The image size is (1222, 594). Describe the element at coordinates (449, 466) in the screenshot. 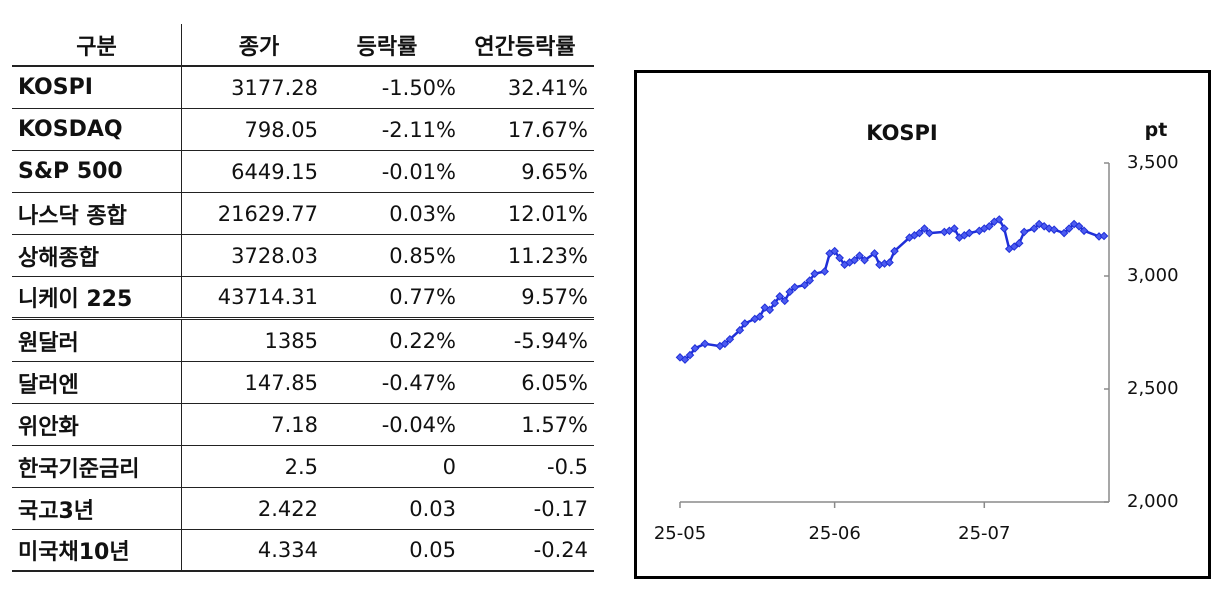

I see `row-change: 0` at that location.